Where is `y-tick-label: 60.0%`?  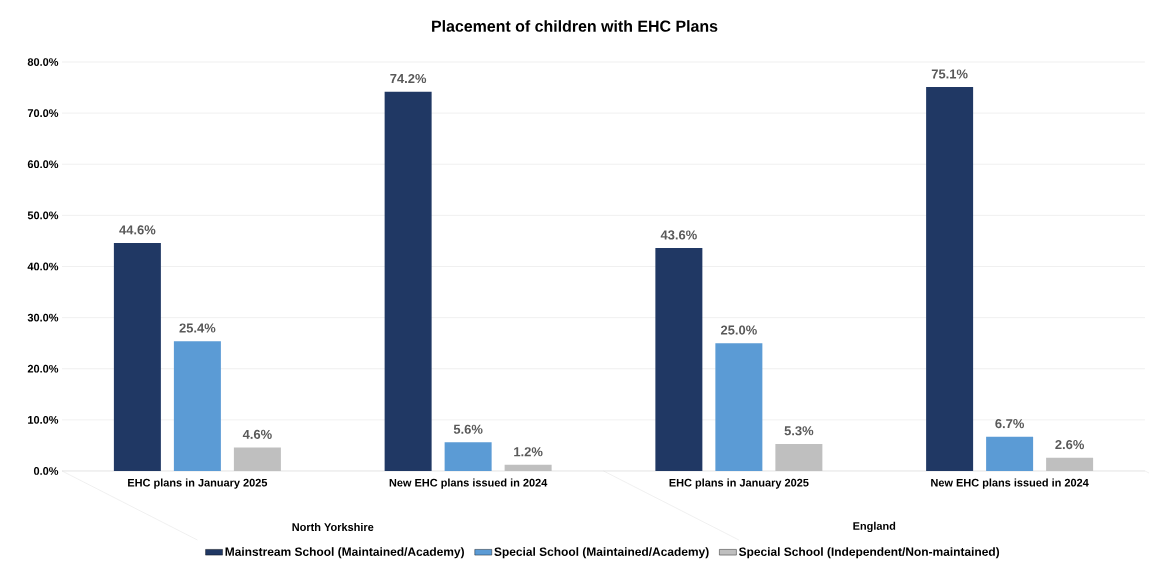
y-tick-label: 60.0% is located at coordinates (43, 164).